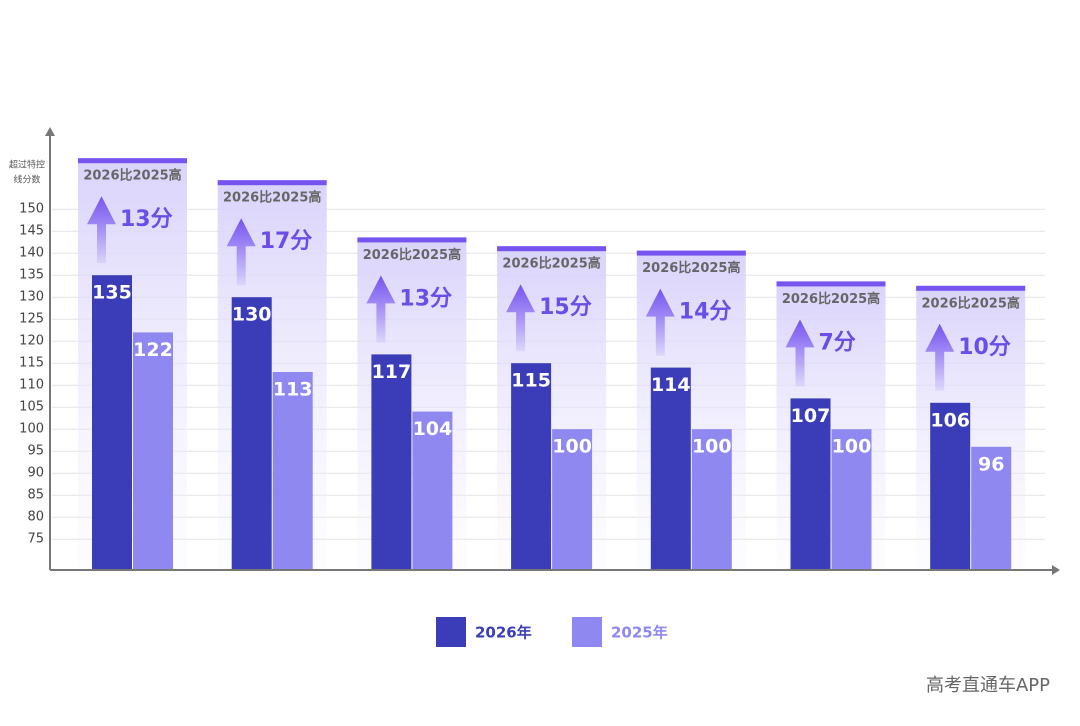 This screenshot has width=1080, height=726. Describe the element at coordinates (252, 315) in the screenshot. I see `data-label: 130` at that location.